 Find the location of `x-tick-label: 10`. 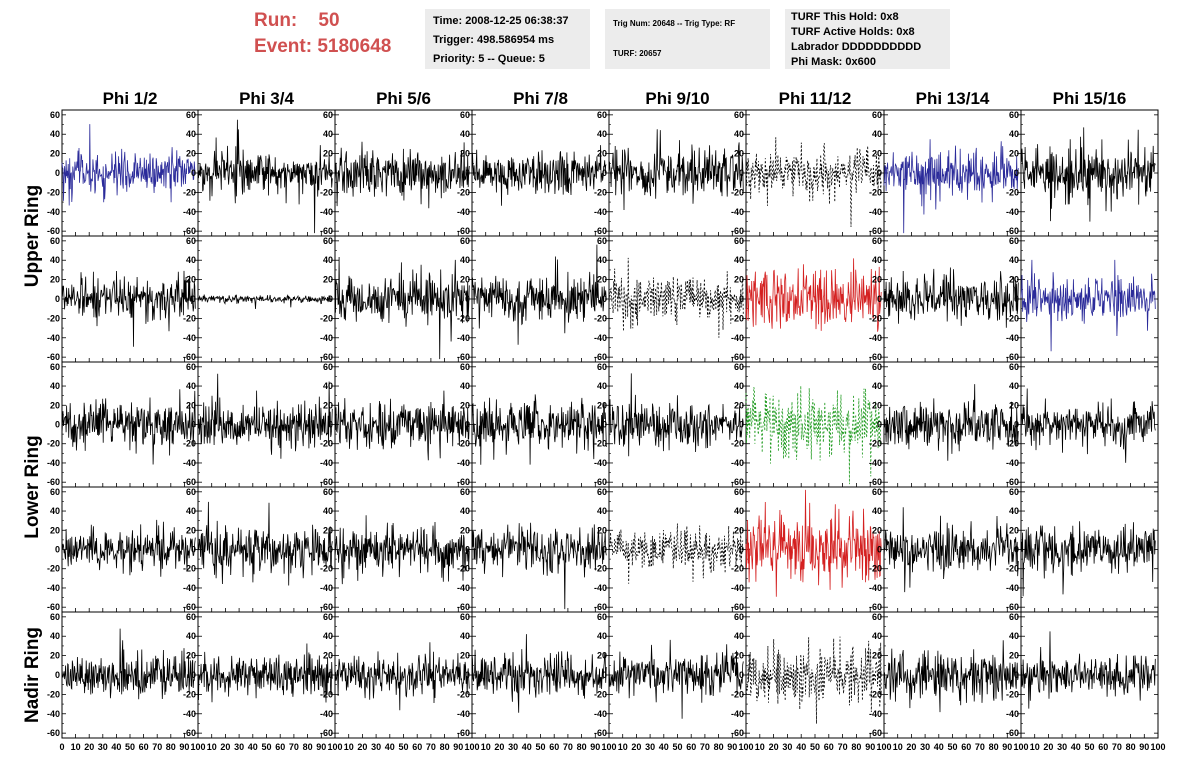

x-tick-label: 10 is located at coordinates (898, 747).